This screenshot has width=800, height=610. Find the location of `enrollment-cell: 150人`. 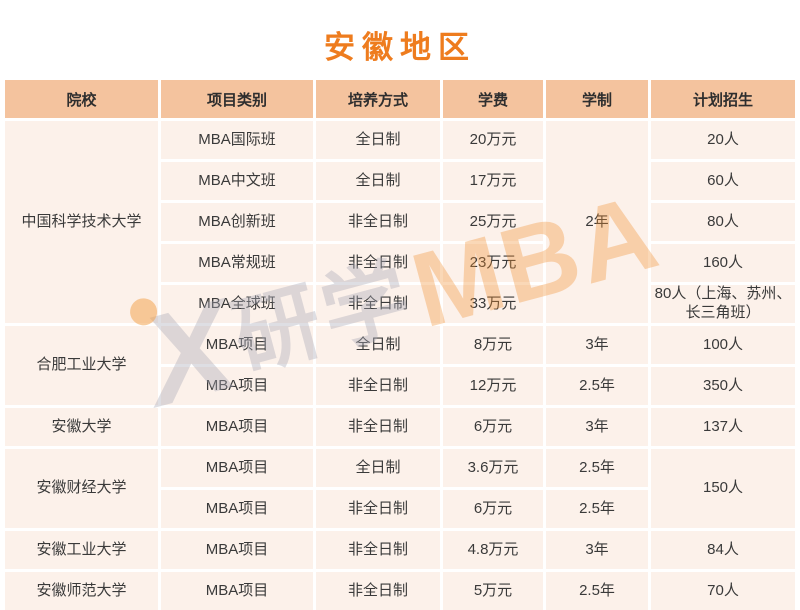

enrollment-cell: 150人 is located at coordinates (723, 488).